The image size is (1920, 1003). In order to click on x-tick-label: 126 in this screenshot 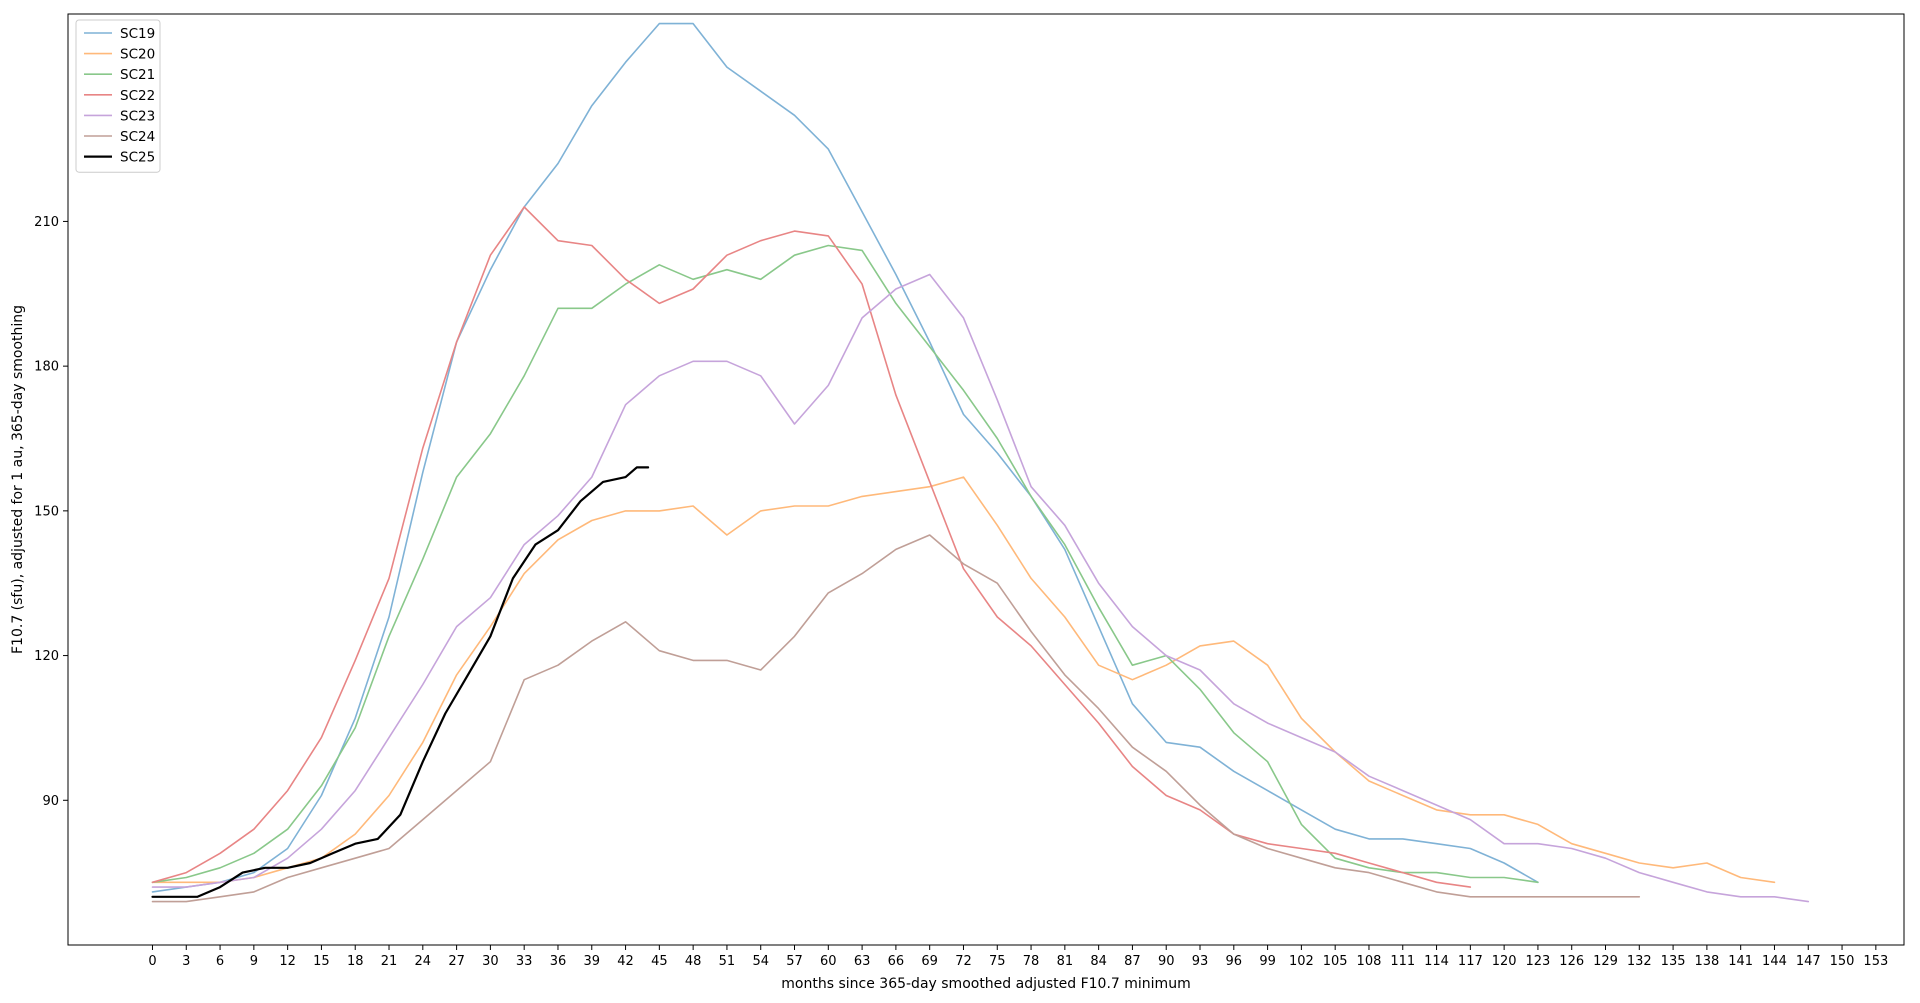, I will do `click(1571, 961)`.